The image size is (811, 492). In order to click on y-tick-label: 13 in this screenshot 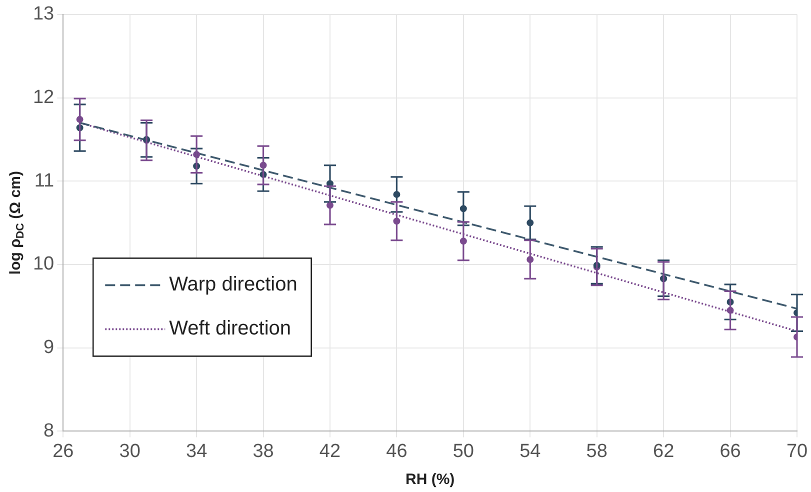, I will do `click(43, 14)`.